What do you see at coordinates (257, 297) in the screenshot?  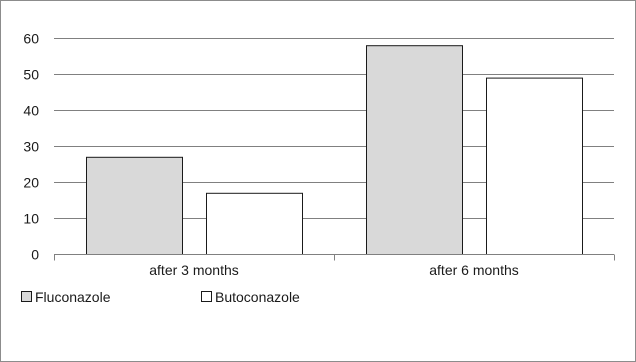 I see `legend-label-butoconazole: Butoconazole` at bounding box center [257, 297].